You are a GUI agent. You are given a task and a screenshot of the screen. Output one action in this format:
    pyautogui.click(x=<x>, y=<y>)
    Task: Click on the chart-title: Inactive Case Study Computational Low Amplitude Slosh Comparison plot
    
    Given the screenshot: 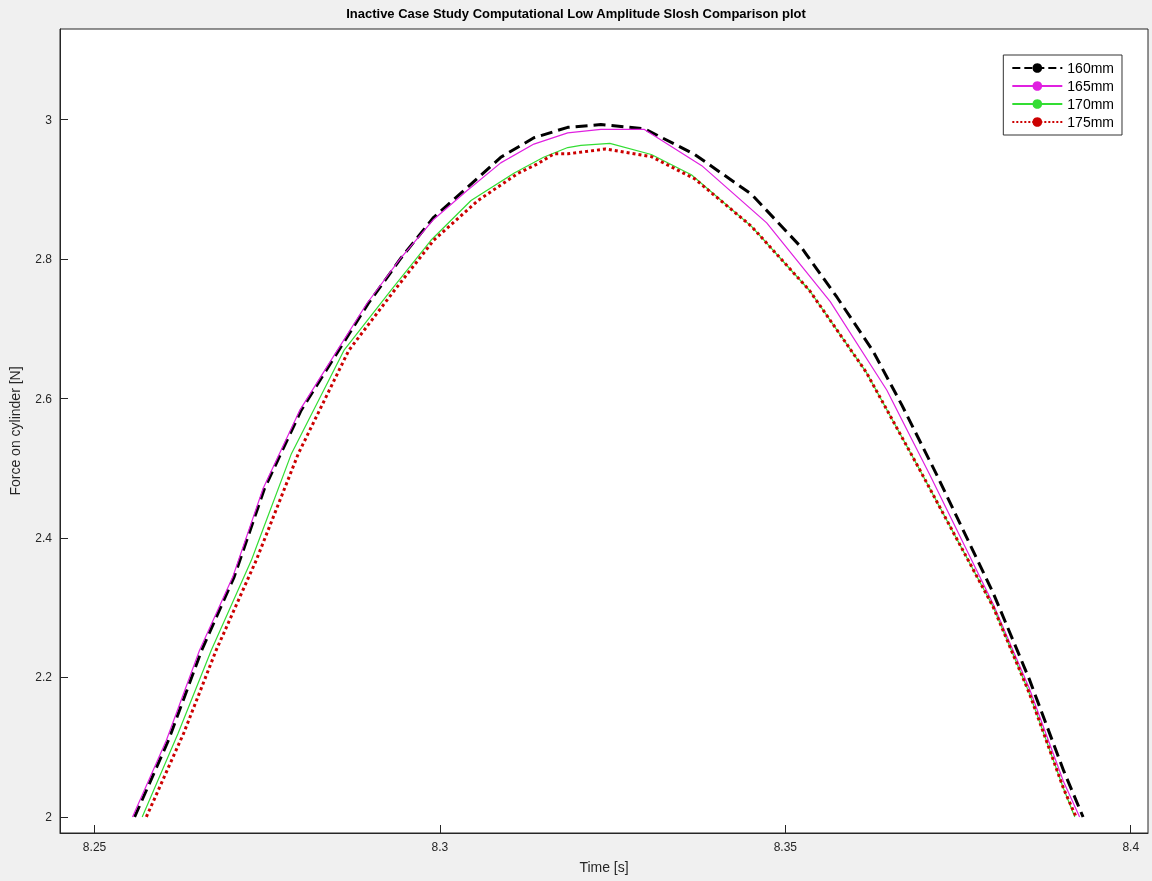 What is the action you would take?
    pyautogui.click(x=576, y=13)
    